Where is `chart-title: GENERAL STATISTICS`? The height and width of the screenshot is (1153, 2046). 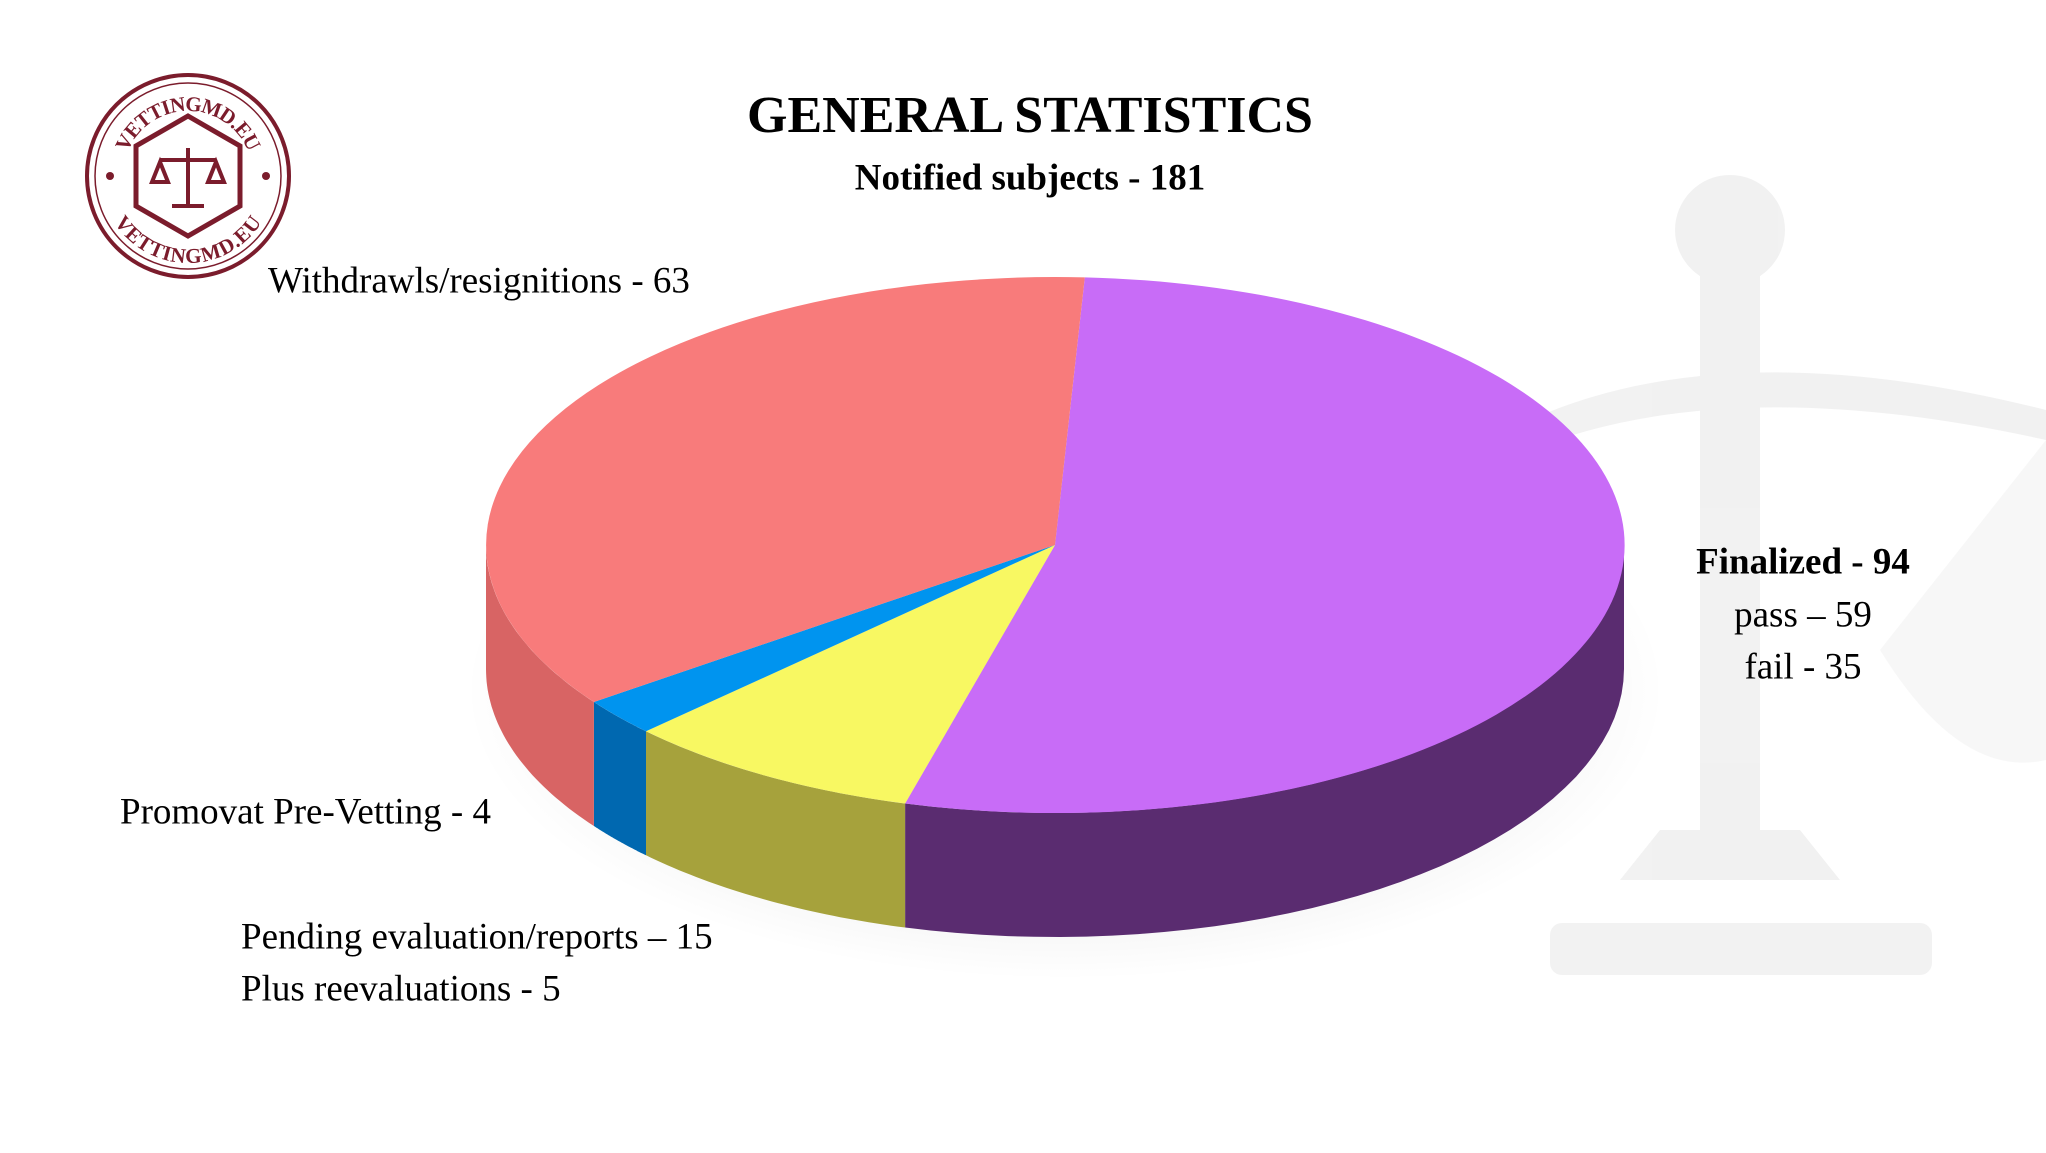 chart-title: GENERAL STATISTICS is located at coordinates (1030, 115).